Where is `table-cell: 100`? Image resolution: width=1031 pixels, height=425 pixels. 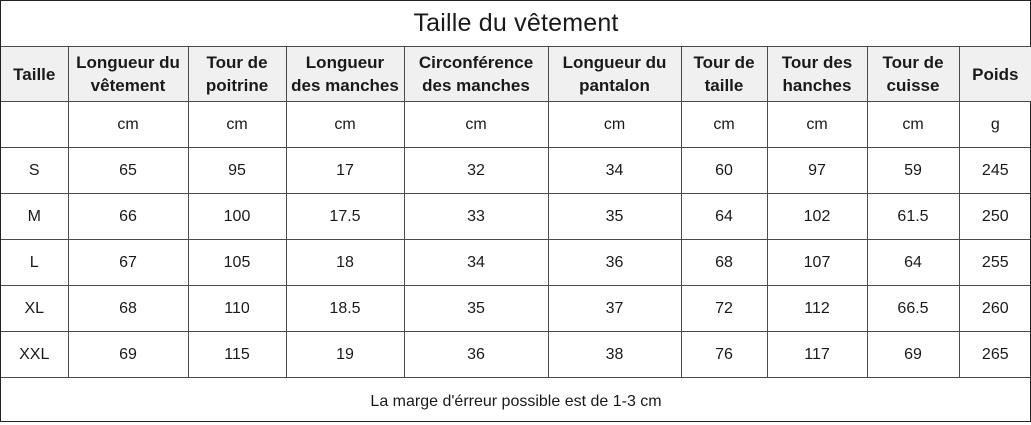
table-cell: 100 is located at coordinates (237, 217).